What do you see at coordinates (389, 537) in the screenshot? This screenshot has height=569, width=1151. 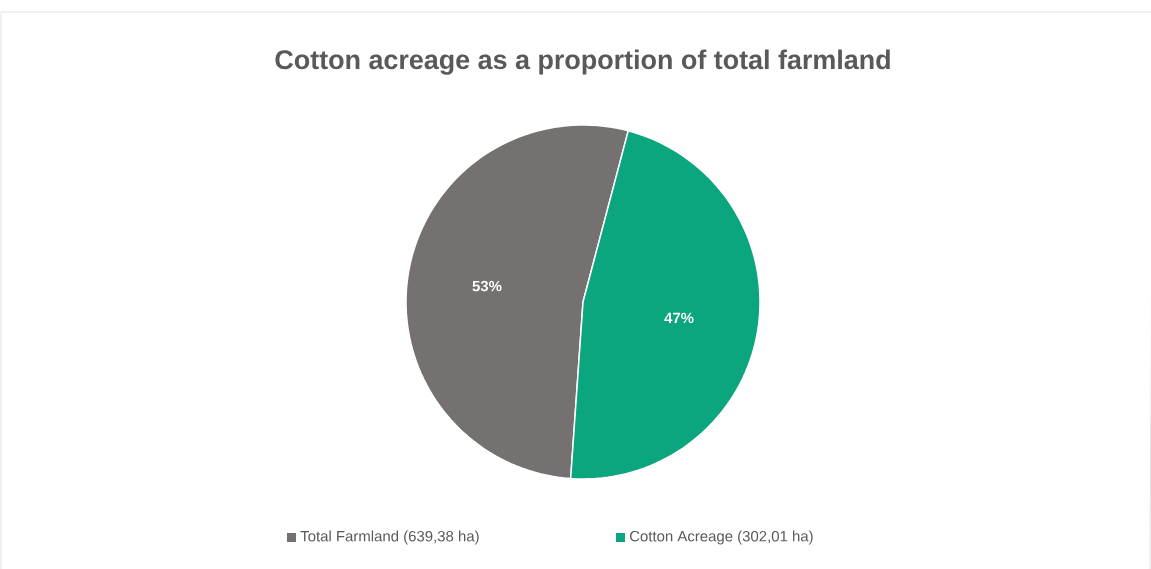 I see `legend-label: Total Farmland (639,38 ha)` at bounding box center [389, 537].